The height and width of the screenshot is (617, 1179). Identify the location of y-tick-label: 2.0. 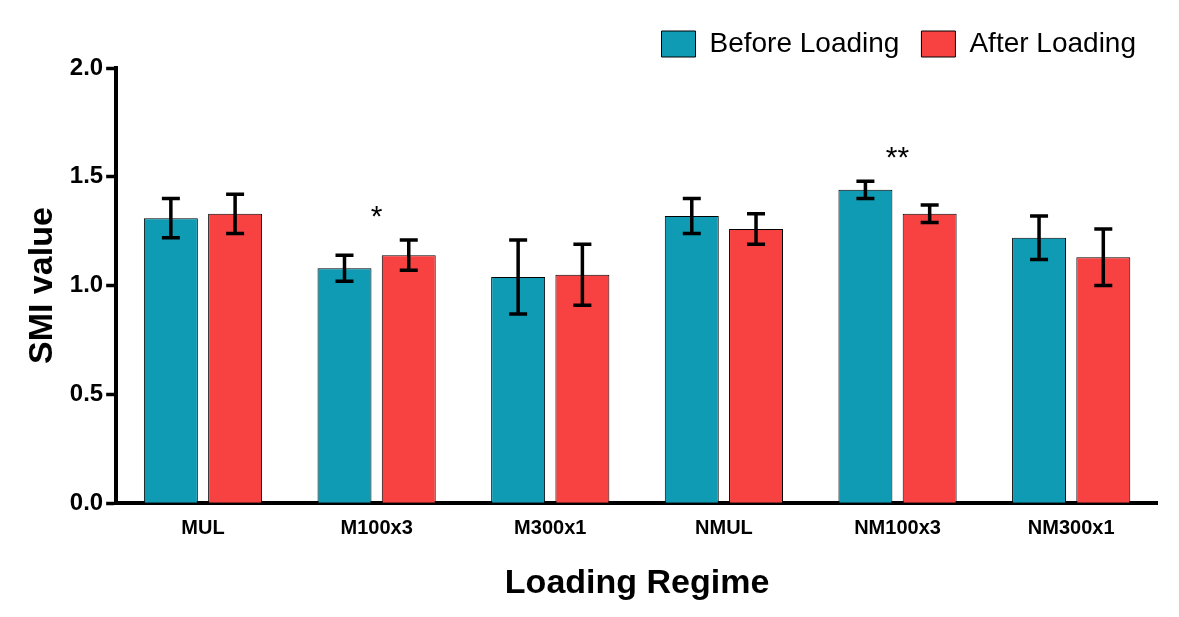
(86, 66).